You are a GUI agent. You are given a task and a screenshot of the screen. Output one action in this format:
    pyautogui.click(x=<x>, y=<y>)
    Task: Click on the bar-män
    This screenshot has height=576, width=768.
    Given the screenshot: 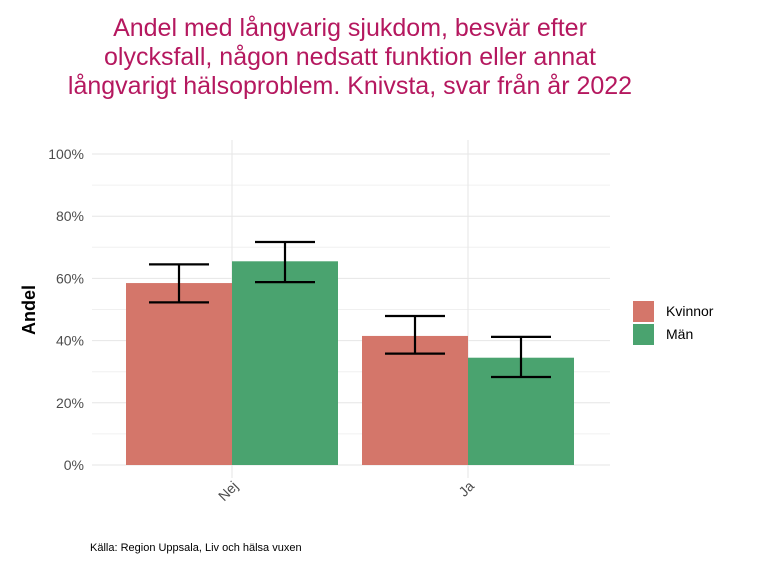 What is the action you would take?
    pyautogui.click(x=285, y=363)
    